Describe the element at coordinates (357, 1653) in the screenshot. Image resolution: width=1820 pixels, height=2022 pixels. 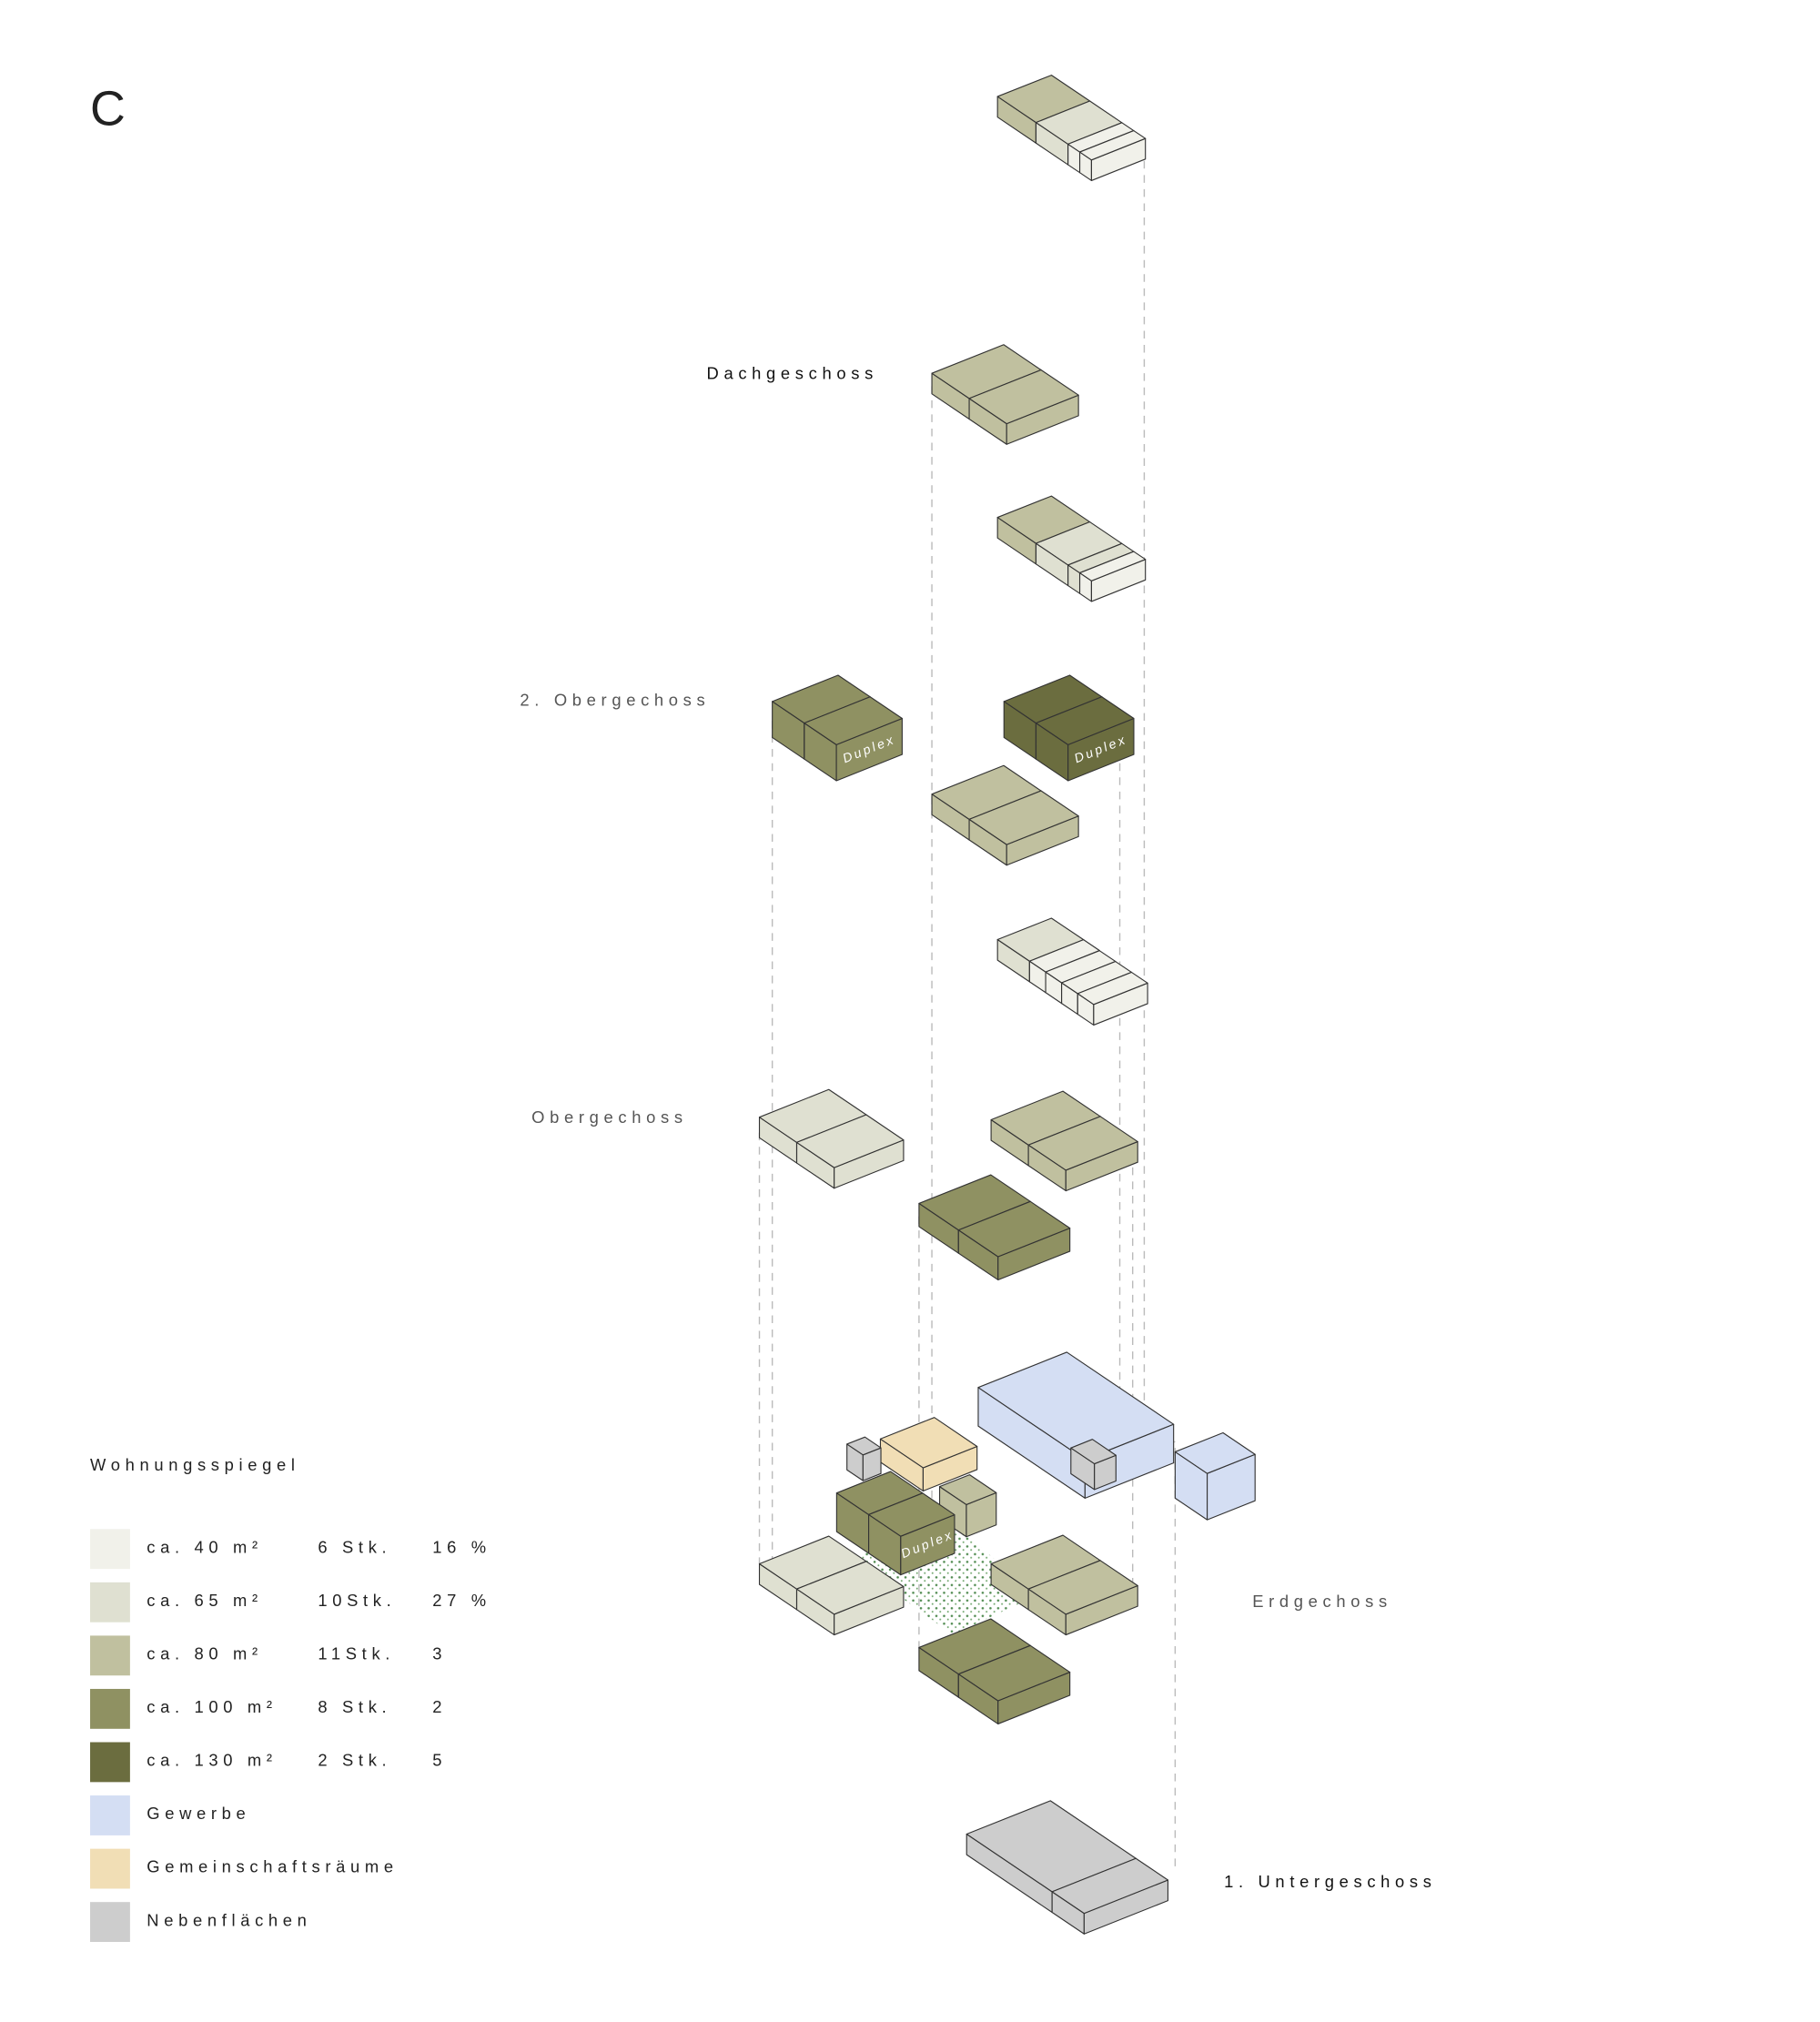
I see `legend-count: 11Stk.` at that location.